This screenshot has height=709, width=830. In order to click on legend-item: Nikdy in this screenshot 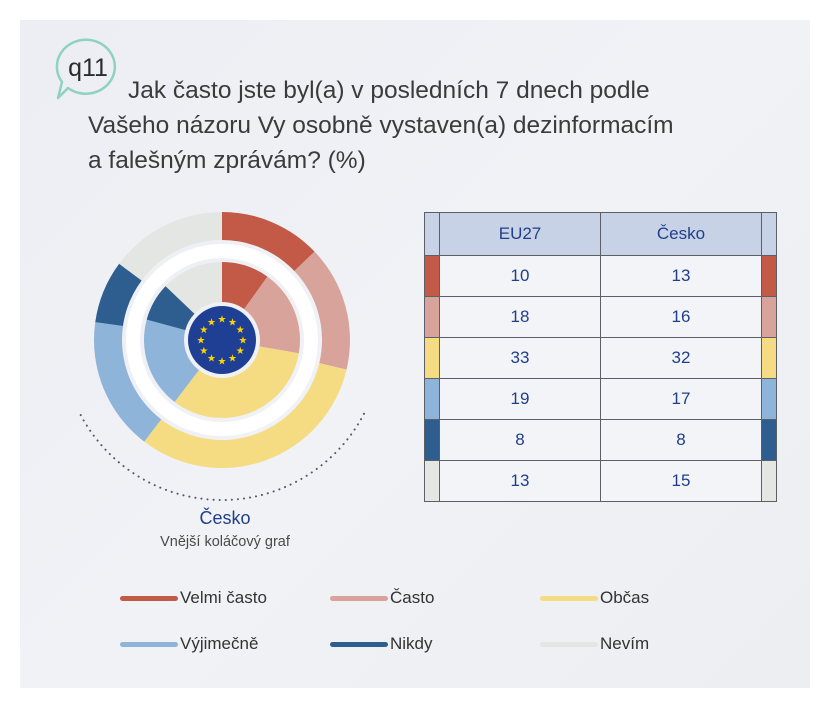, I will do `click(381, 644)`.